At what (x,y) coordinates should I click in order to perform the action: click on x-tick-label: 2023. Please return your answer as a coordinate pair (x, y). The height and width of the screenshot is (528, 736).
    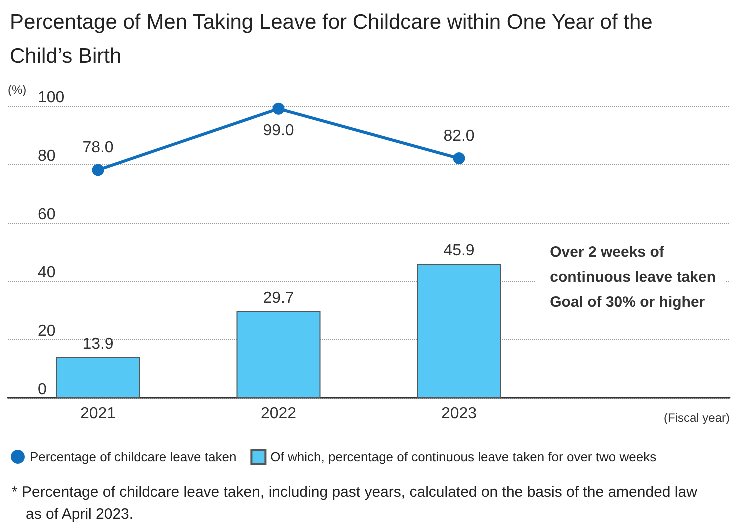
    Looking at the image, I should click on (459, 414).